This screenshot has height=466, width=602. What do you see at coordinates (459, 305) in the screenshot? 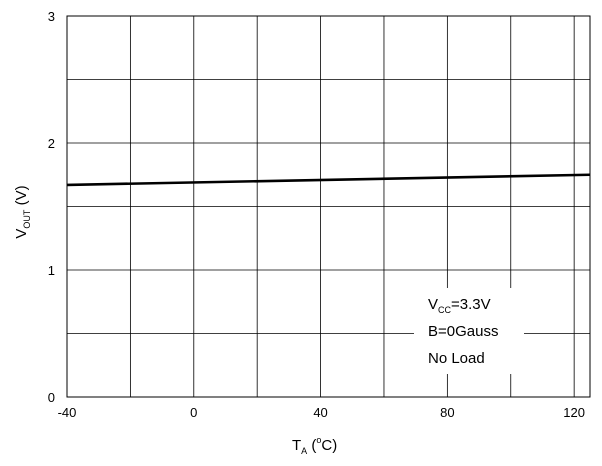
I see `annotation-vcc: VCC=3.3V` at bounding box center [459, 305].